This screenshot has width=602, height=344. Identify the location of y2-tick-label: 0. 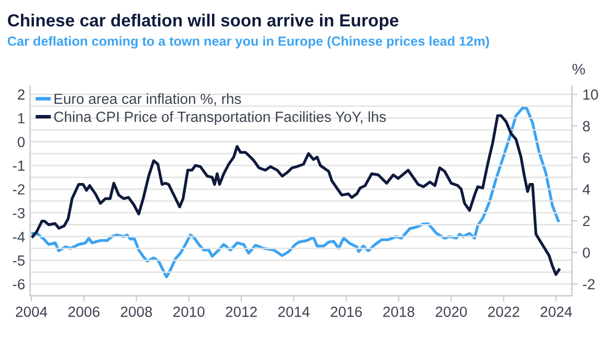
(586, 252).